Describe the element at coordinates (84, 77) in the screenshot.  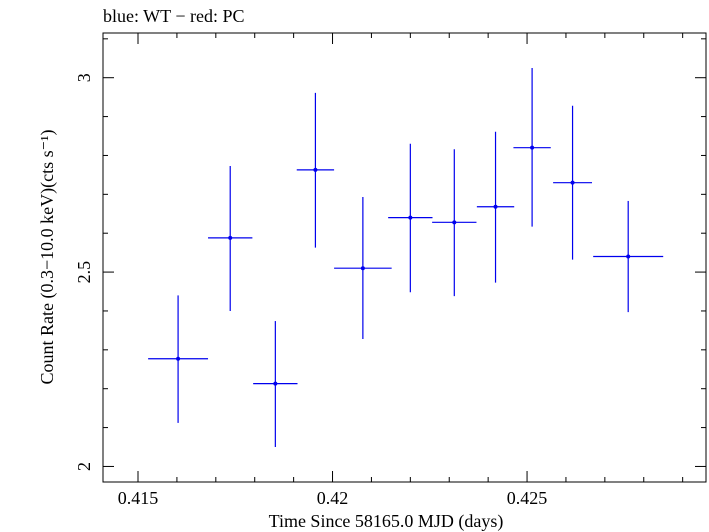
I see `y-tick-label: 3` at that location.